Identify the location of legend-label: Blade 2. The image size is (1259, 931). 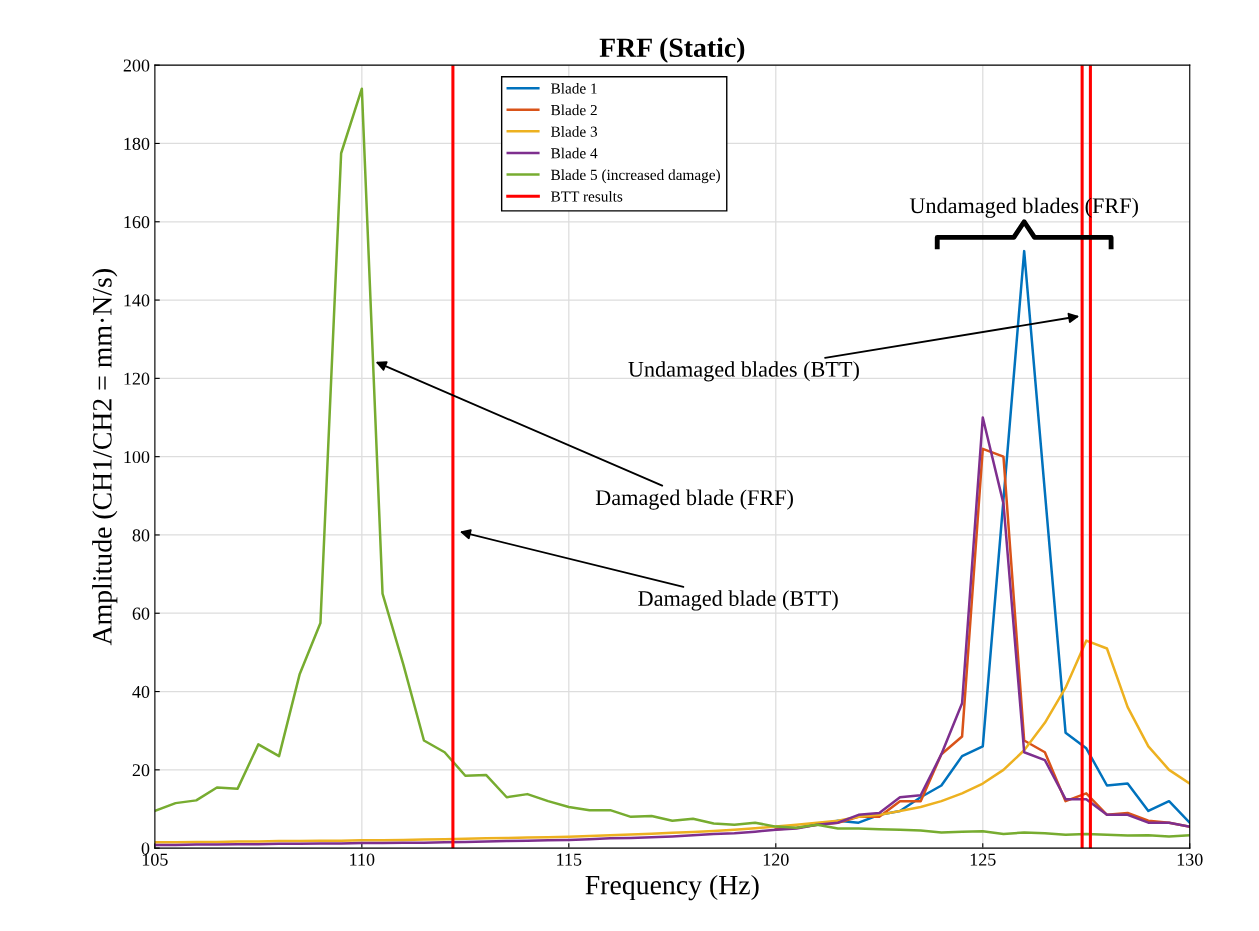
(573, 110).